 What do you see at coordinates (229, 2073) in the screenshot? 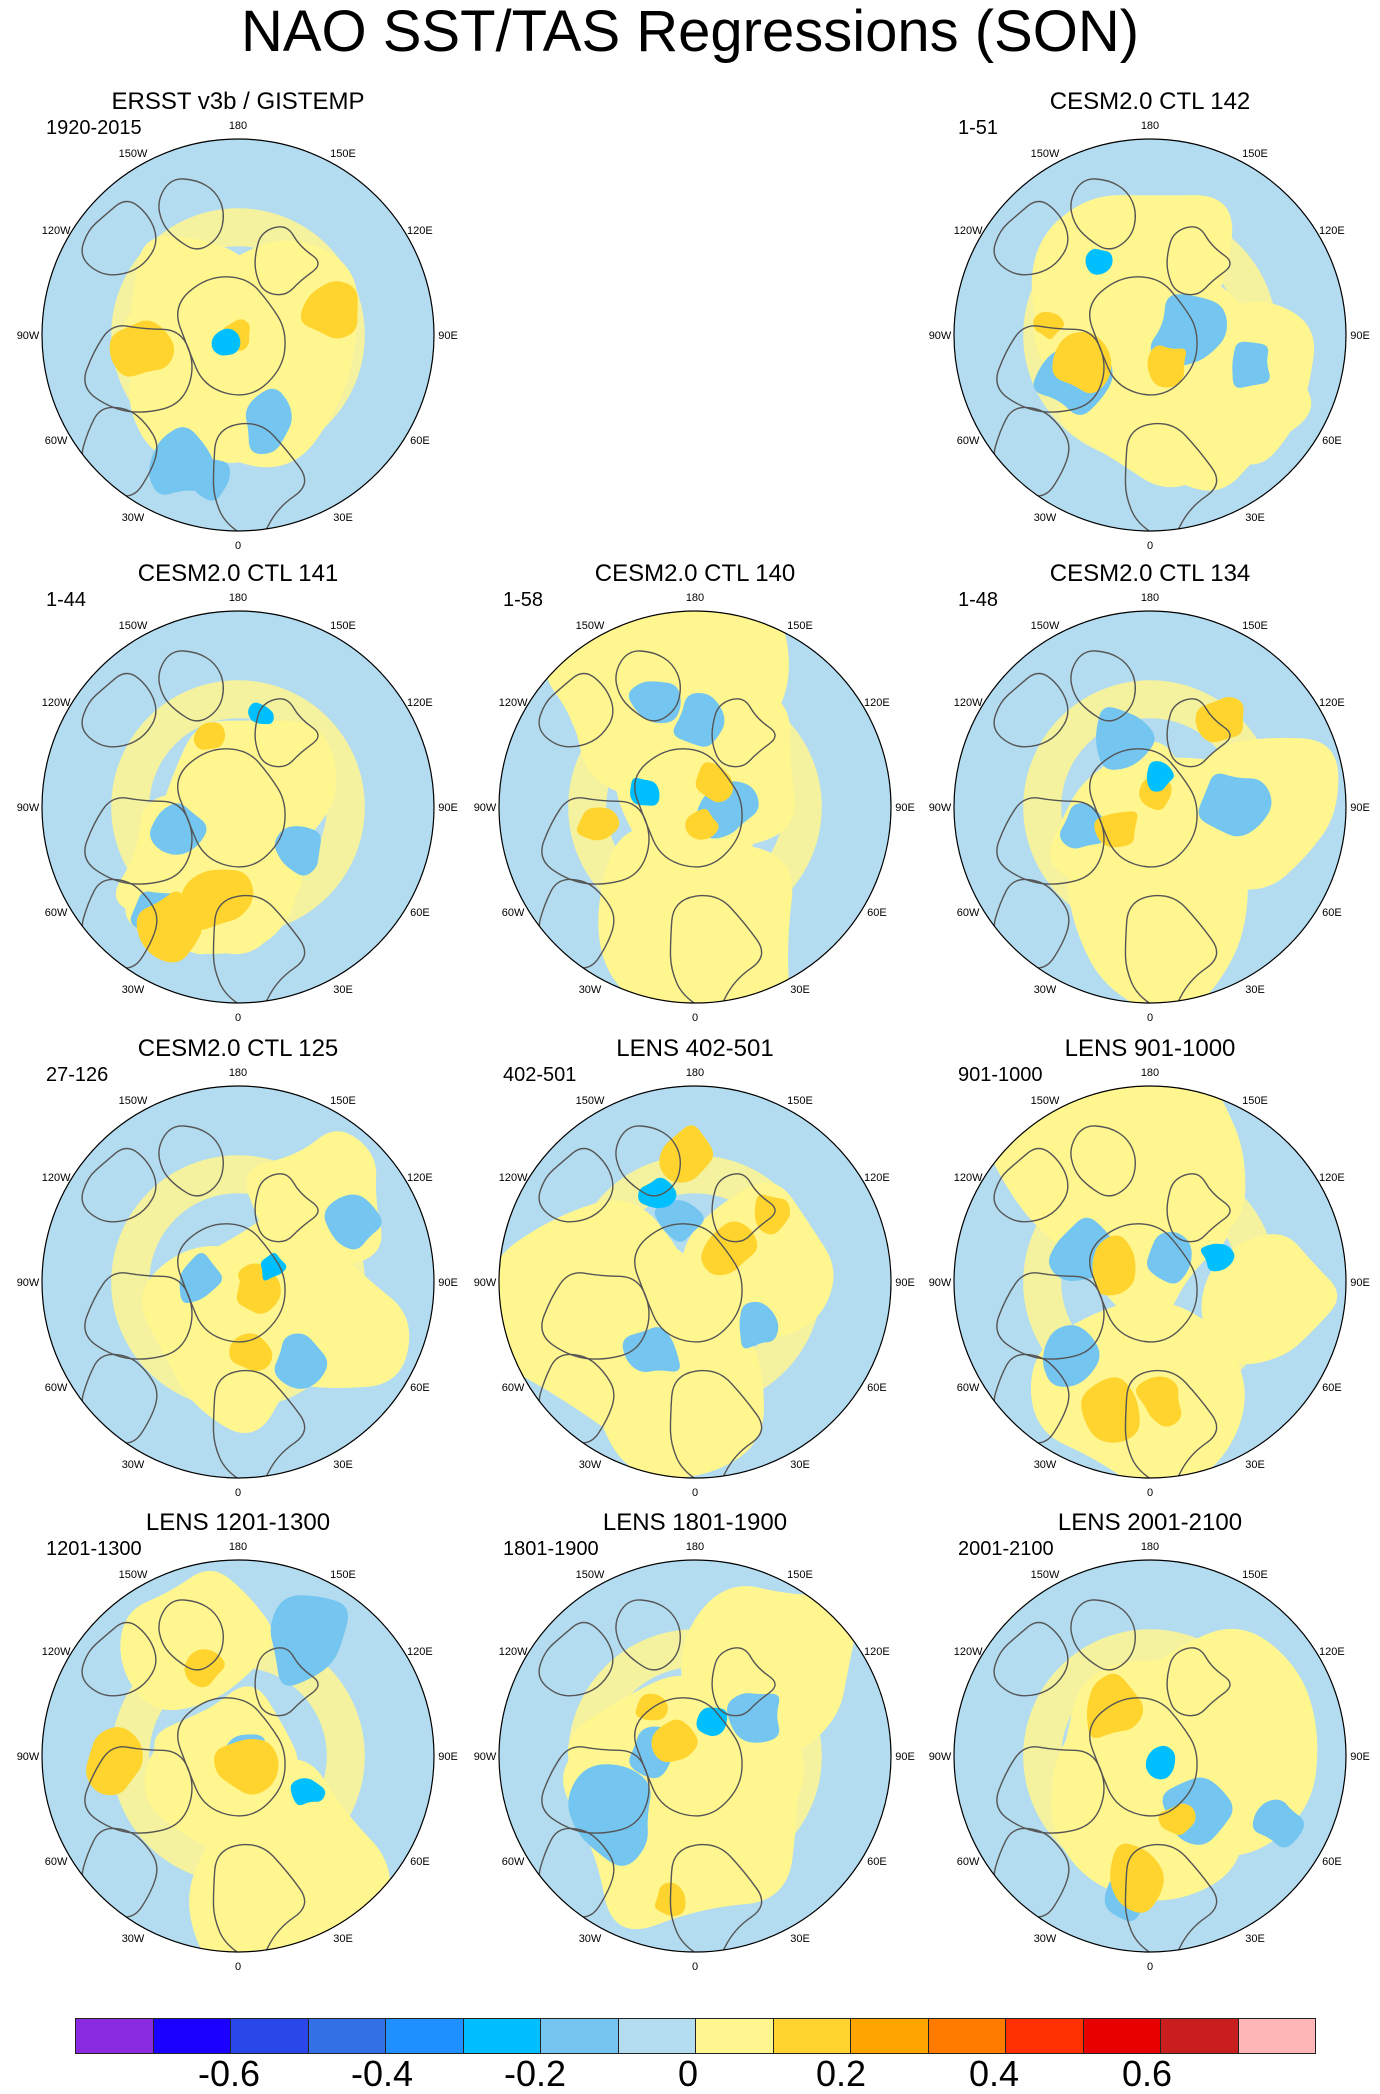
I see `colorbar-tick-label: -0.6` at bounding box center [229, 2073].